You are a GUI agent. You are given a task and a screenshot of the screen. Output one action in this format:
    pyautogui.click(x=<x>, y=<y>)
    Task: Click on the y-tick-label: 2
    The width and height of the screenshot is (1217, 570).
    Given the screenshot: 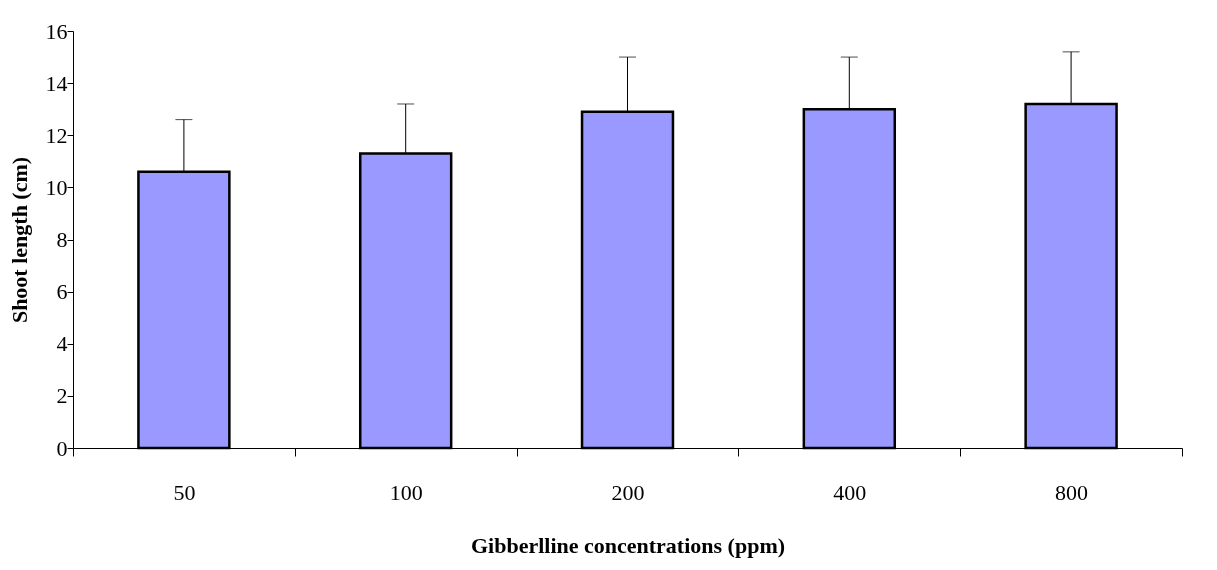 What is the action you would take?
    pyautogui.click(x=62, y=396)
    